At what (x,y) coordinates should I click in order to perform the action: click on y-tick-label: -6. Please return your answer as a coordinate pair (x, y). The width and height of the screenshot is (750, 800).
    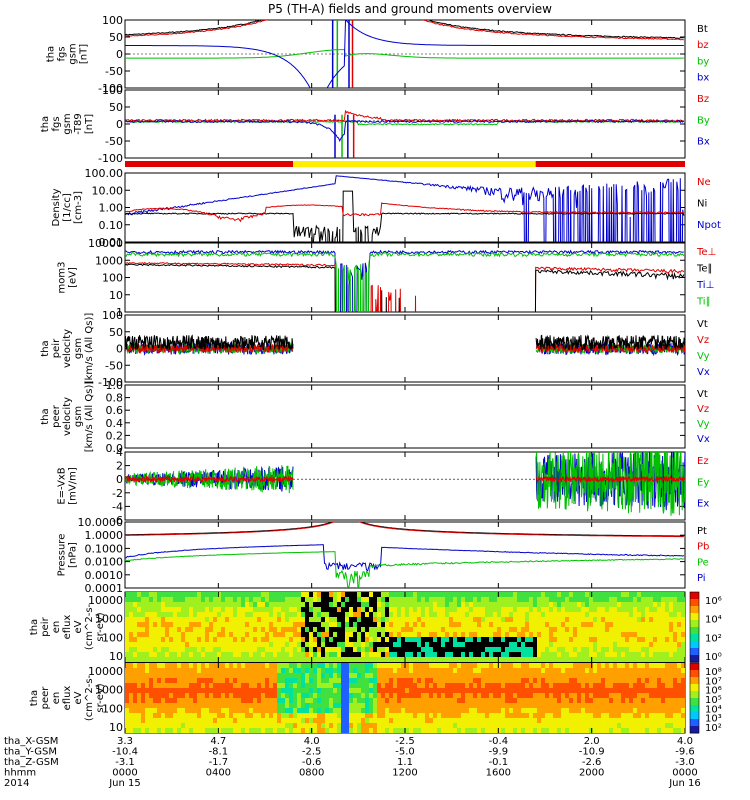
    Looking at the image, I should click on (117, 520).